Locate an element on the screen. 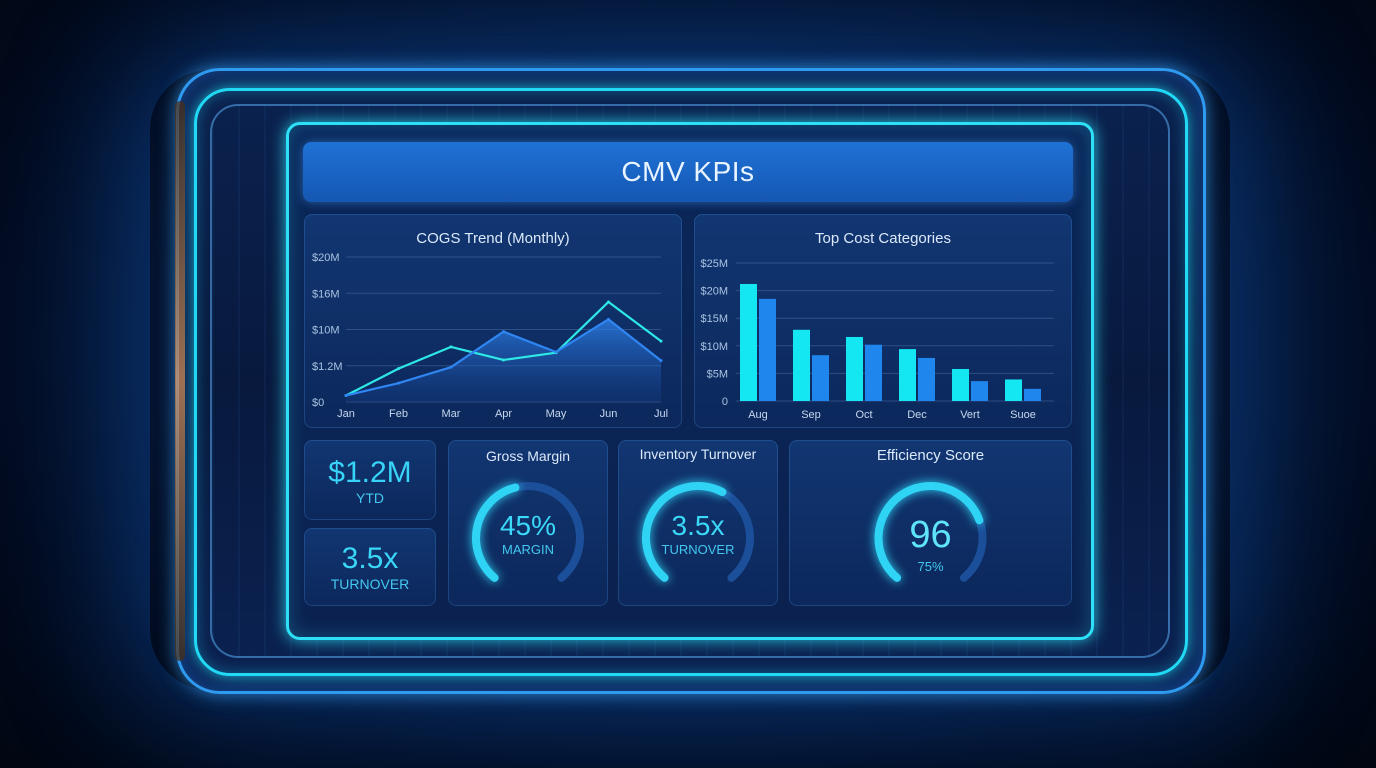 This screenshot has width=1376, height=768. y-tick-label: $5M is located at coordinates (717, 374).